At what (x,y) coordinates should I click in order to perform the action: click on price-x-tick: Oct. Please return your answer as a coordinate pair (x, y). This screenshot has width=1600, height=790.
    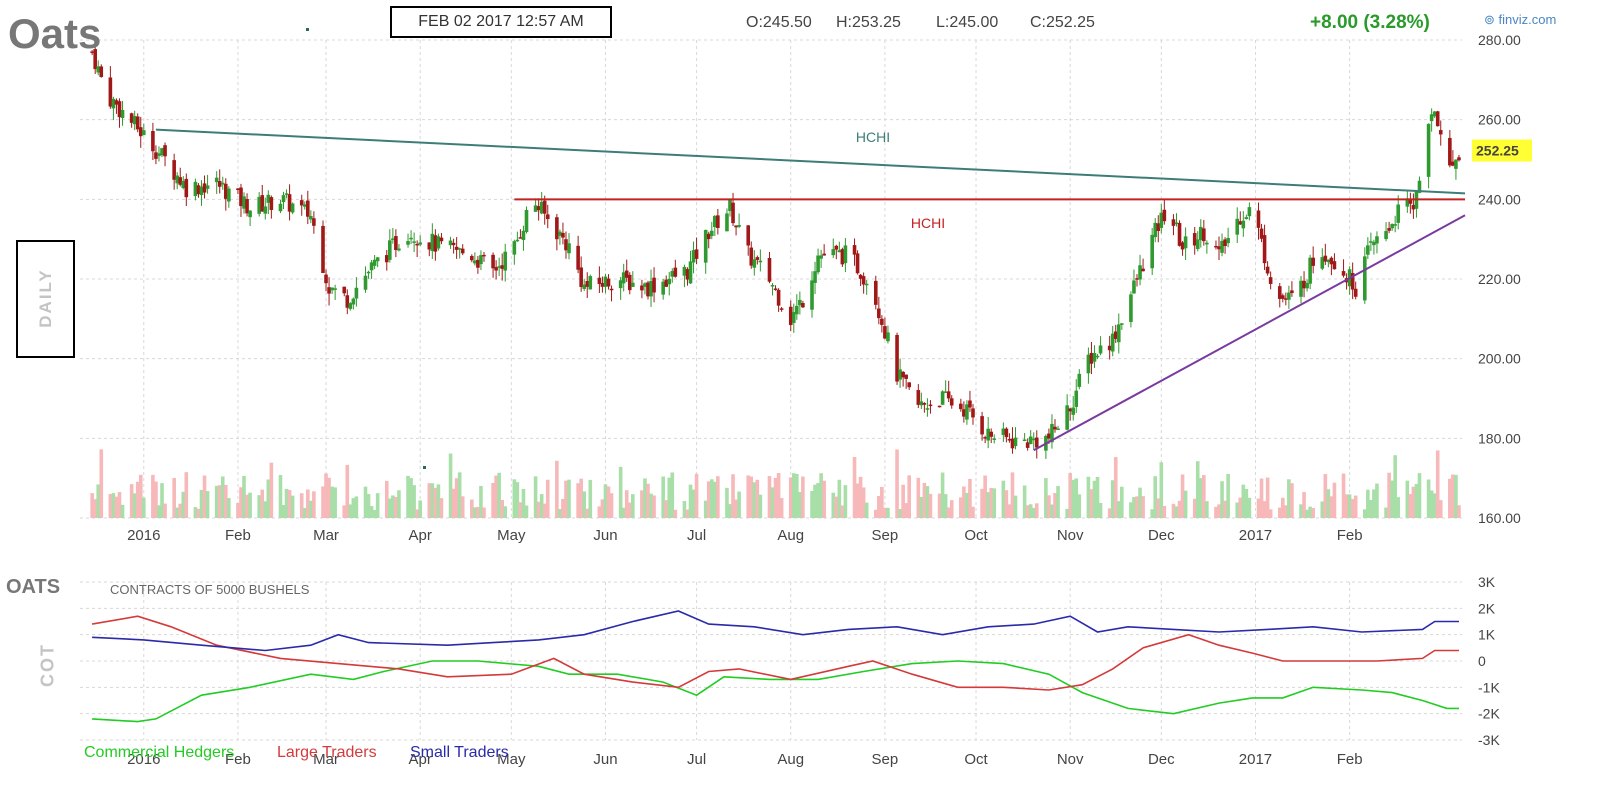
    Looking at the image, I should click on (976, 535).